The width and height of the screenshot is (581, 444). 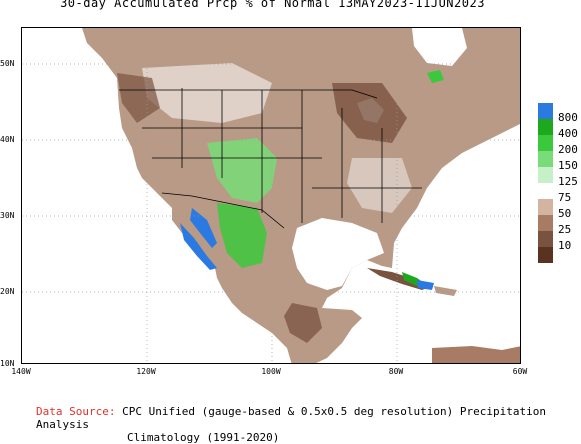 I want to click on legend-label: 10, so click(x=565, y=245).